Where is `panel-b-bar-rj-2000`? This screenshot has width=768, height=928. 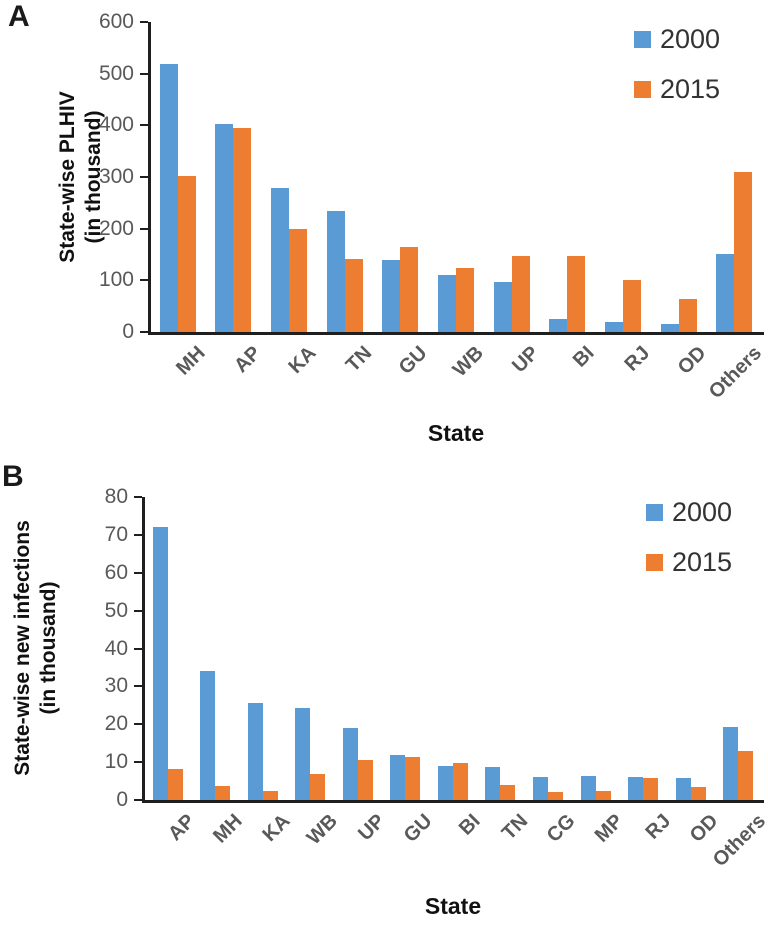 panel-b-bar-rj-2000 is located at coordinates (636, 788).